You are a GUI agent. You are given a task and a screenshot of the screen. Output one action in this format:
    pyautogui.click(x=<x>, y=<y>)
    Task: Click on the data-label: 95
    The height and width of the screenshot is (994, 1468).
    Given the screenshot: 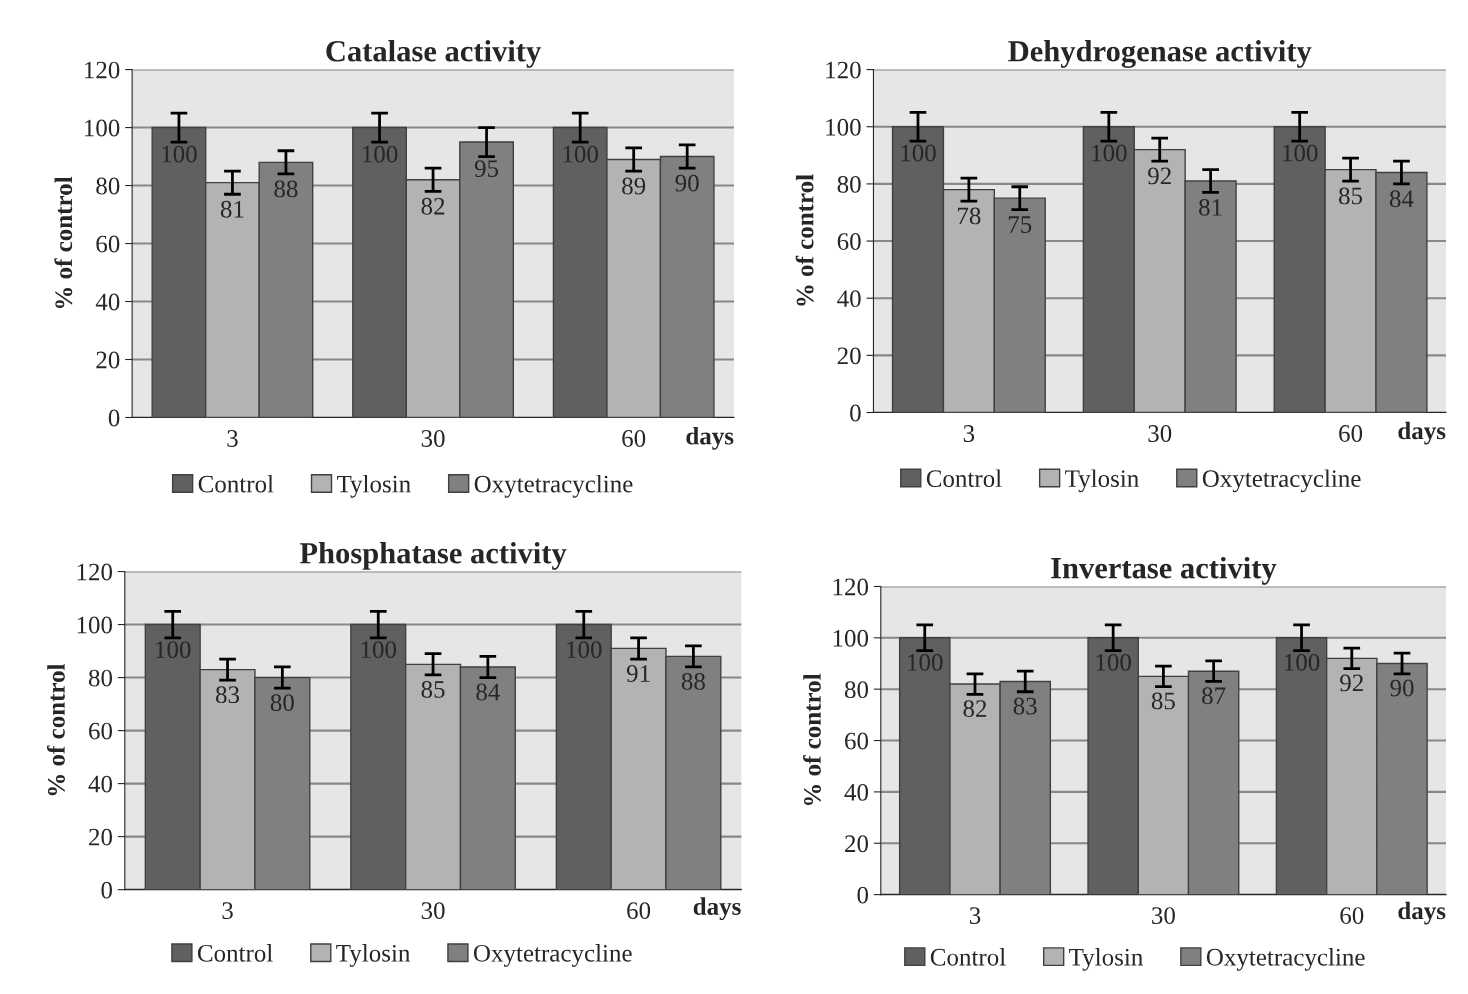 What is the action you would take?
    pyautogui.click(x=486, y=169)
    